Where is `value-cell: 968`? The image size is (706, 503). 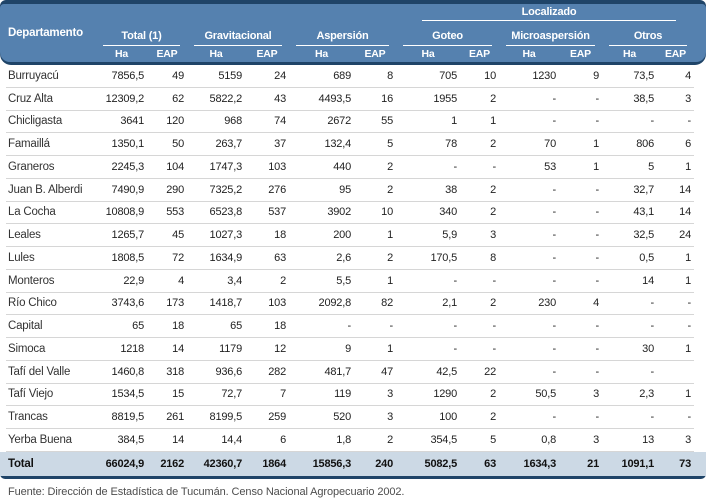
value-cell: 968 is located at coordinates (233, 121).